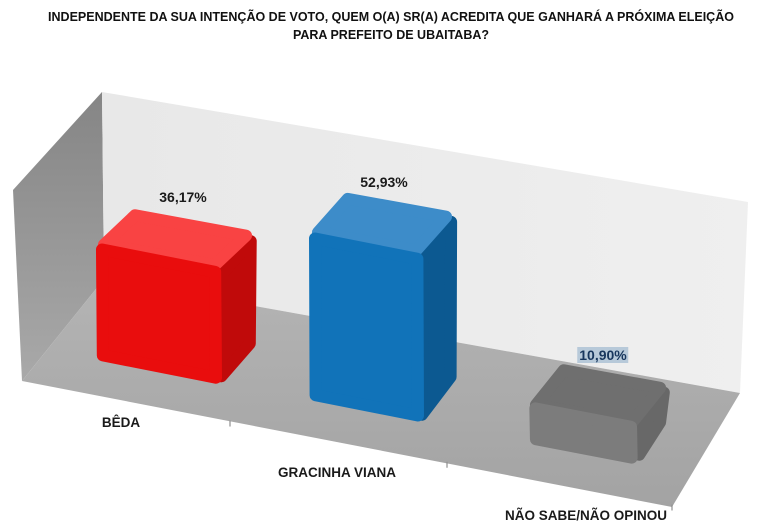 The image size is (782, 528). What do you see at coordinates (599, 414) in the screenshot?
I see `bar-nao-sabe-nao-opinou` at bounding box center [599, 414].